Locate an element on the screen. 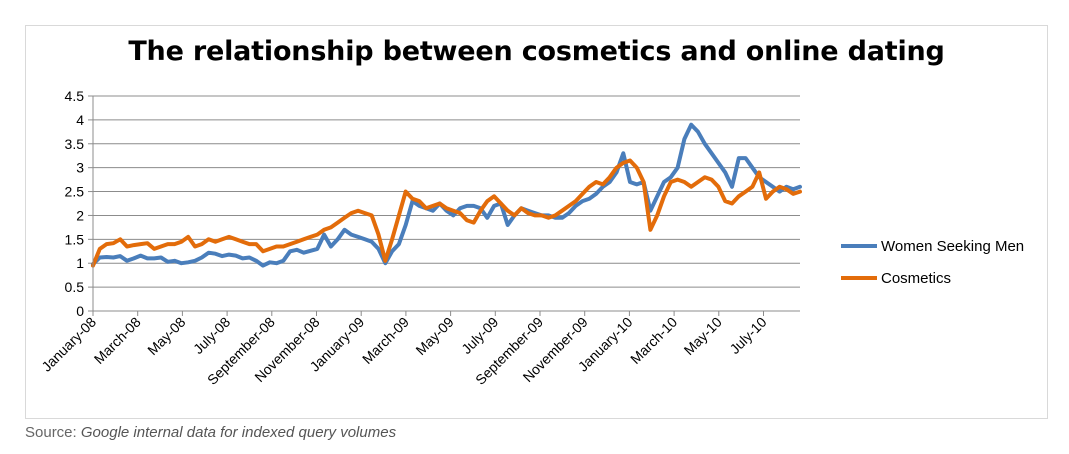 Image resolution: width=1069 pixels, height=454 pixels. x-tick-label: January-08 is located at coordinates (68, 344).